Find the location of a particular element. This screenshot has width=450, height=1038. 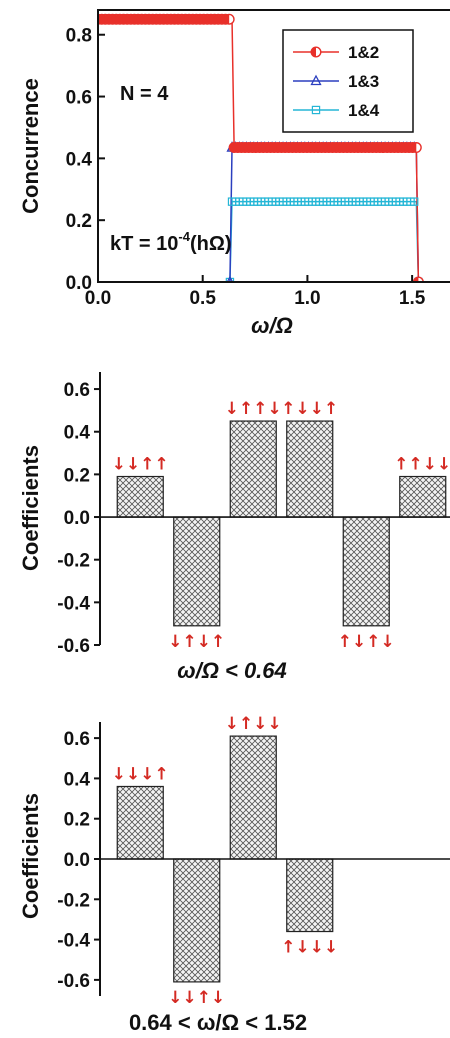

bar-state-label: ↑↑↓↓ is located at coordinates (422, 465).